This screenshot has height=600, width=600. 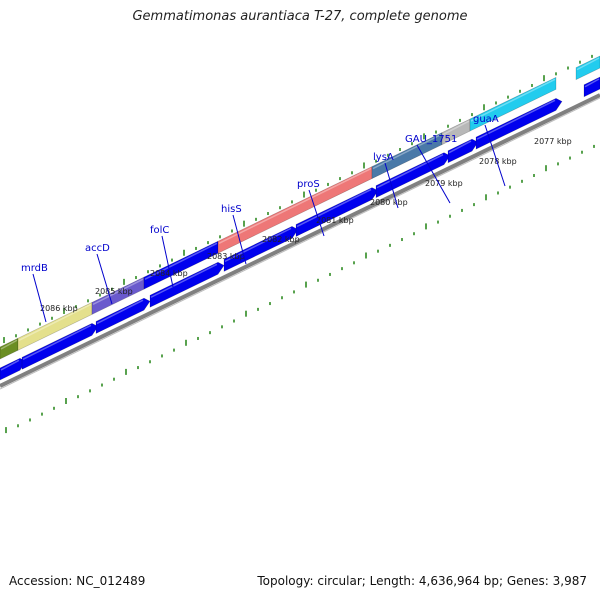 I want to click on scale-label: 2078 kbp, so click(x=498, y=161).